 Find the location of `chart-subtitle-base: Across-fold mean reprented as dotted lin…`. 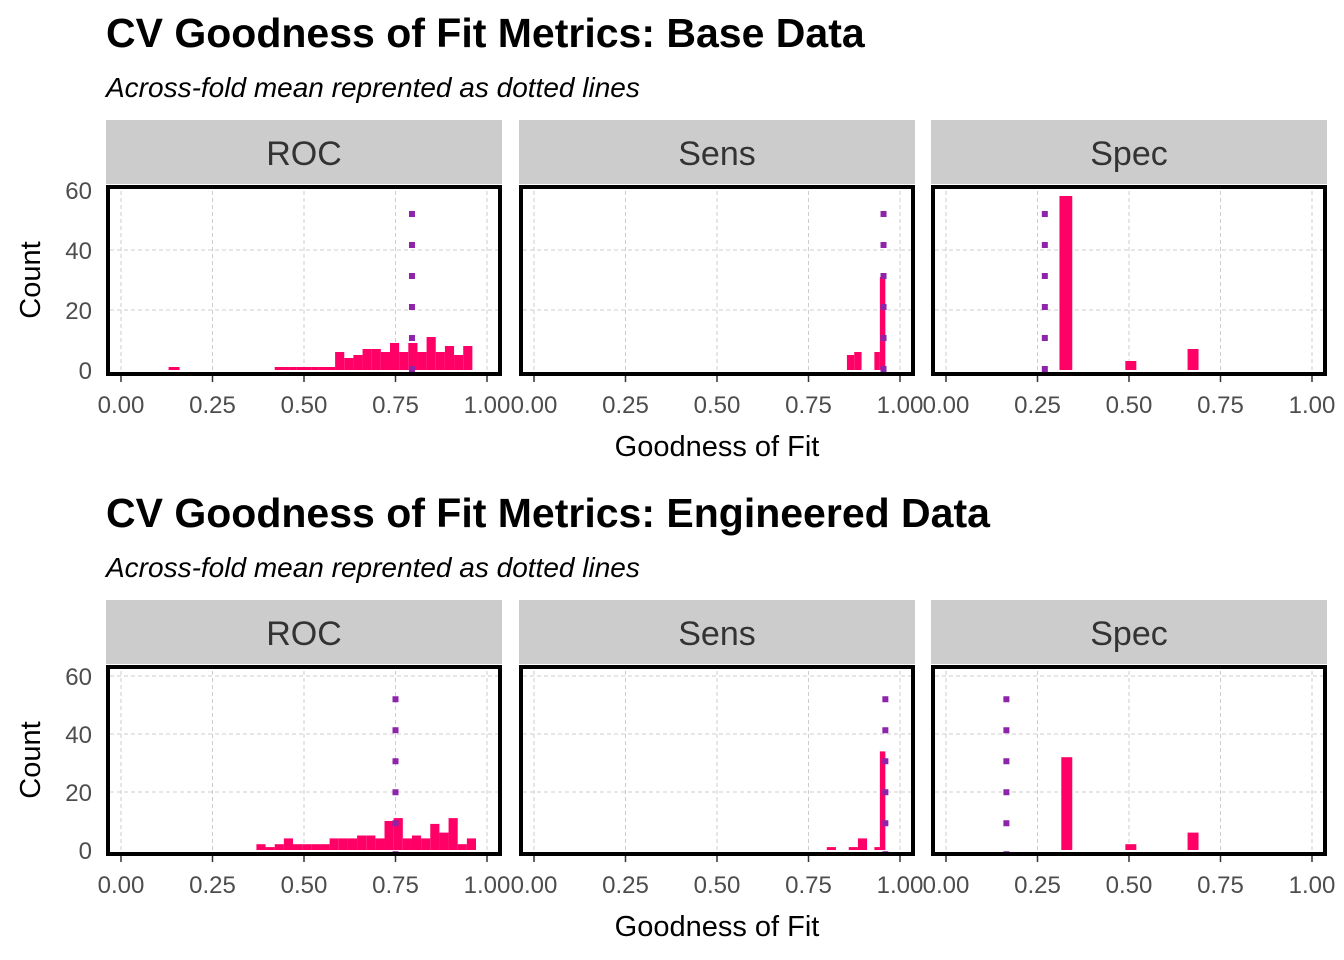

chart-subtitle-base: Across-fold mean reprented as dotted lin… is located at coordinates (373, 87).